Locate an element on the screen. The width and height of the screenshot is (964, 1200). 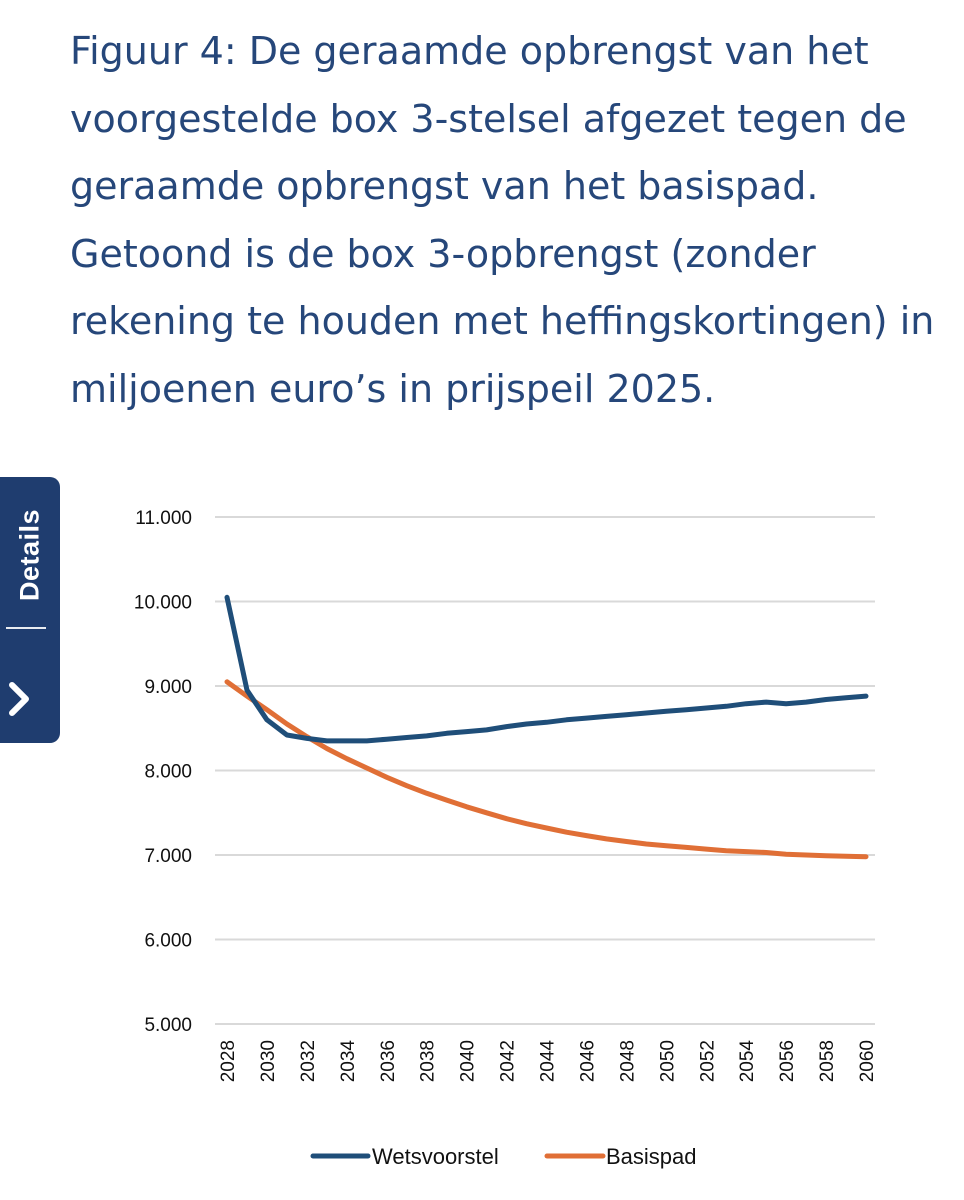
x-tick-label: 2052 is located at coordinates (707, 1061).